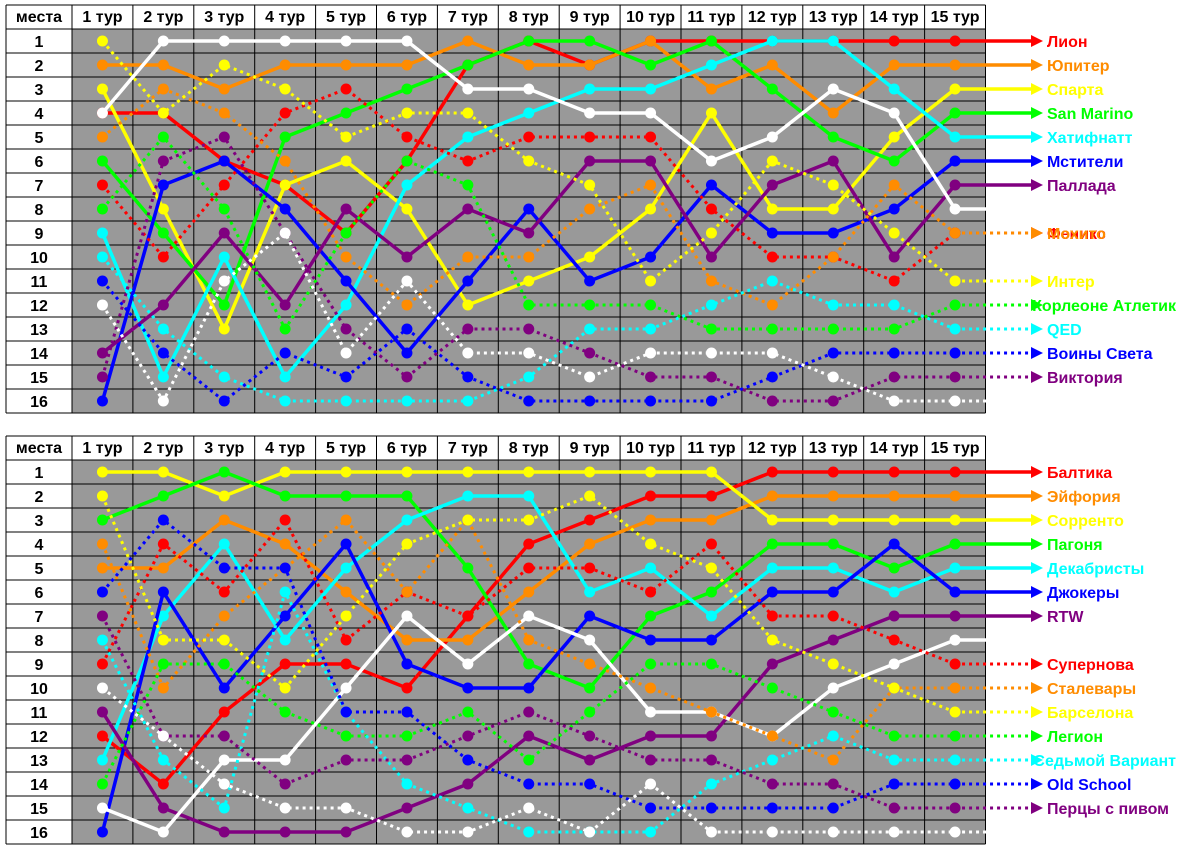 This screenshot has width=1181, height=846. I want to click on series-label: Джокеры, so click(1083, 593).